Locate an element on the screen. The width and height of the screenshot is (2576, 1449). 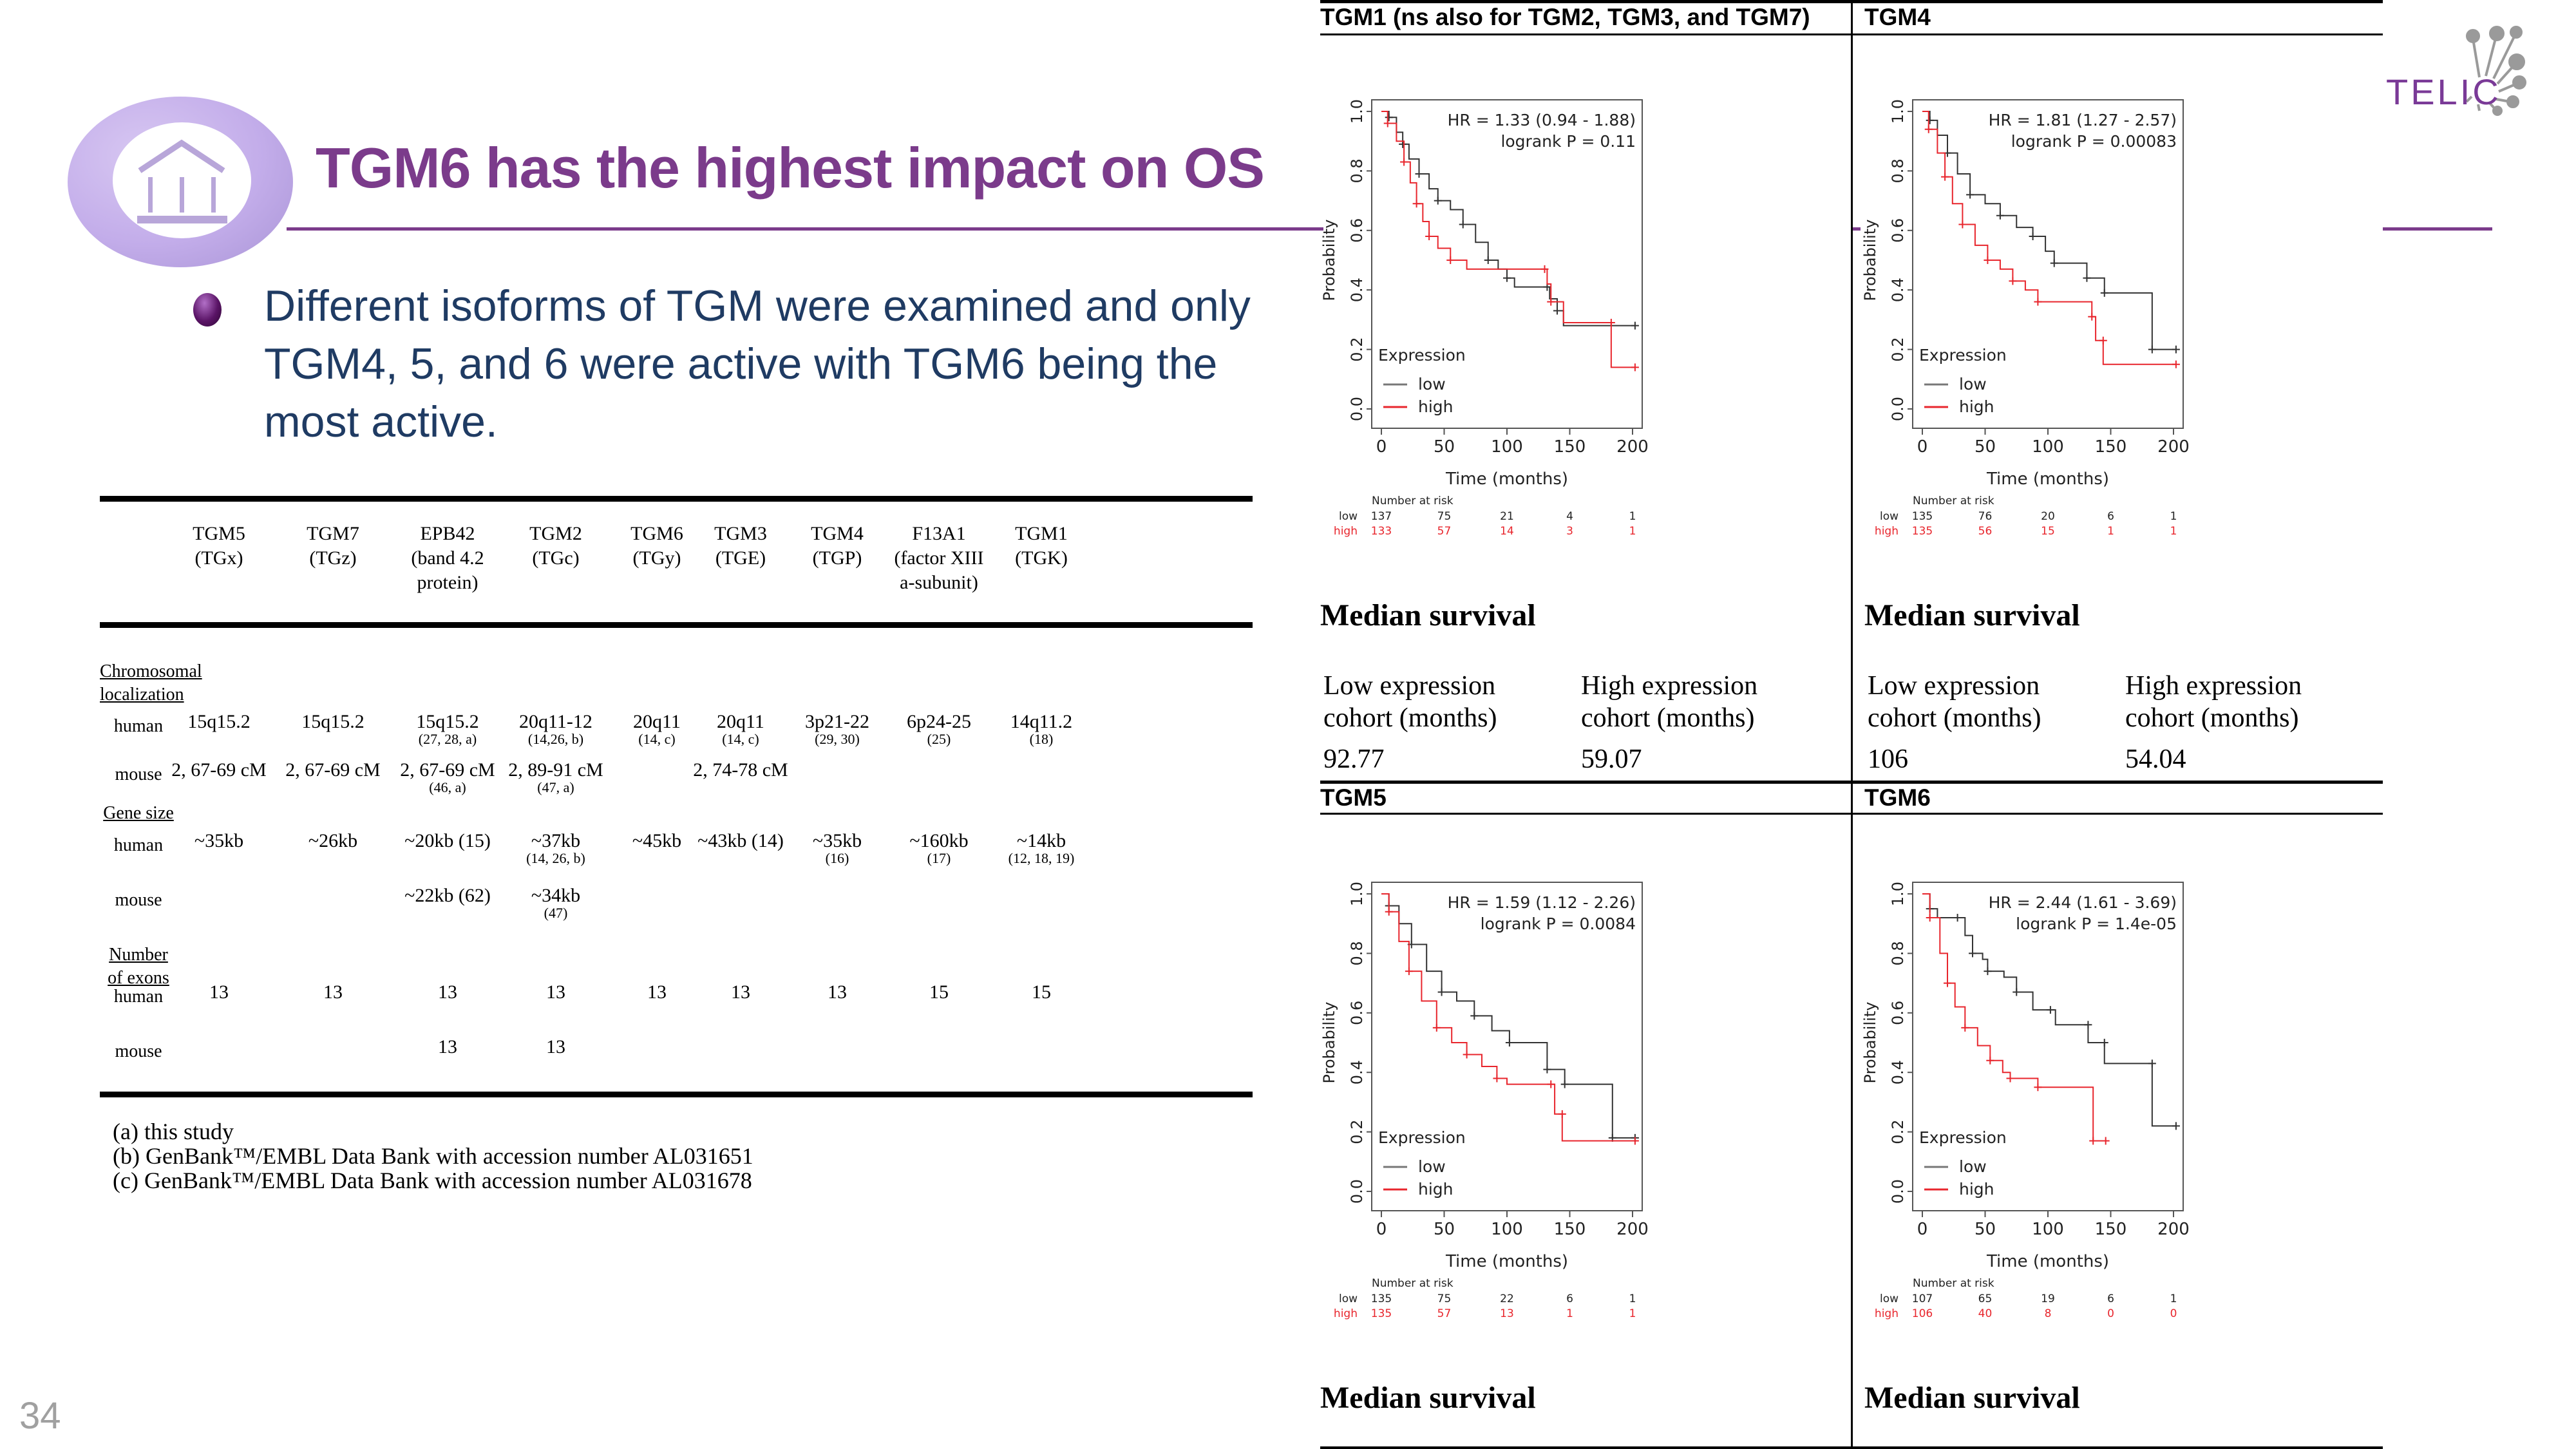
x-tick-label: 0 is located at coordinates (1923, 1229).